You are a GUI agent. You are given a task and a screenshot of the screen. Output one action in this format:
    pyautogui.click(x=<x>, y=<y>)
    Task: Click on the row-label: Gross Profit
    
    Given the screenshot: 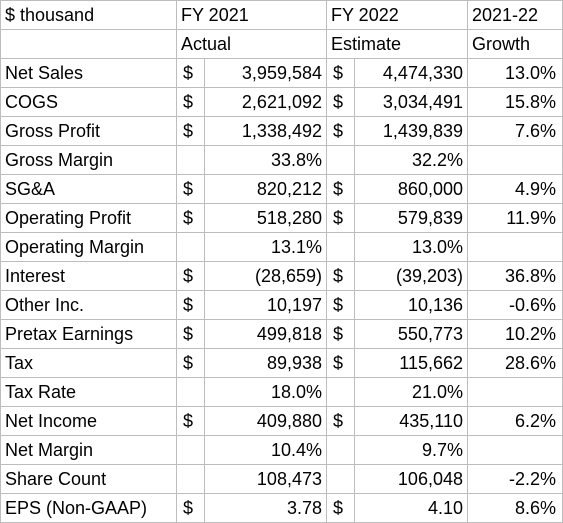 What is the action you would take?
    pyautogui.click(x=88, y=131)
    